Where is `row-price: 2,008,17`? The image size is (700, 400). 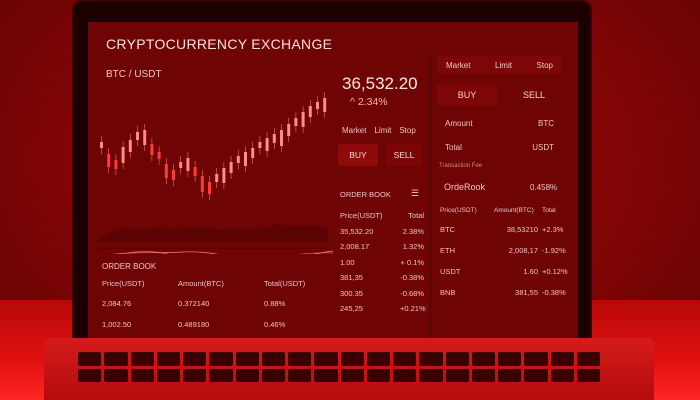
row-price: 2,008,17 is located at coordinates (523, 250).